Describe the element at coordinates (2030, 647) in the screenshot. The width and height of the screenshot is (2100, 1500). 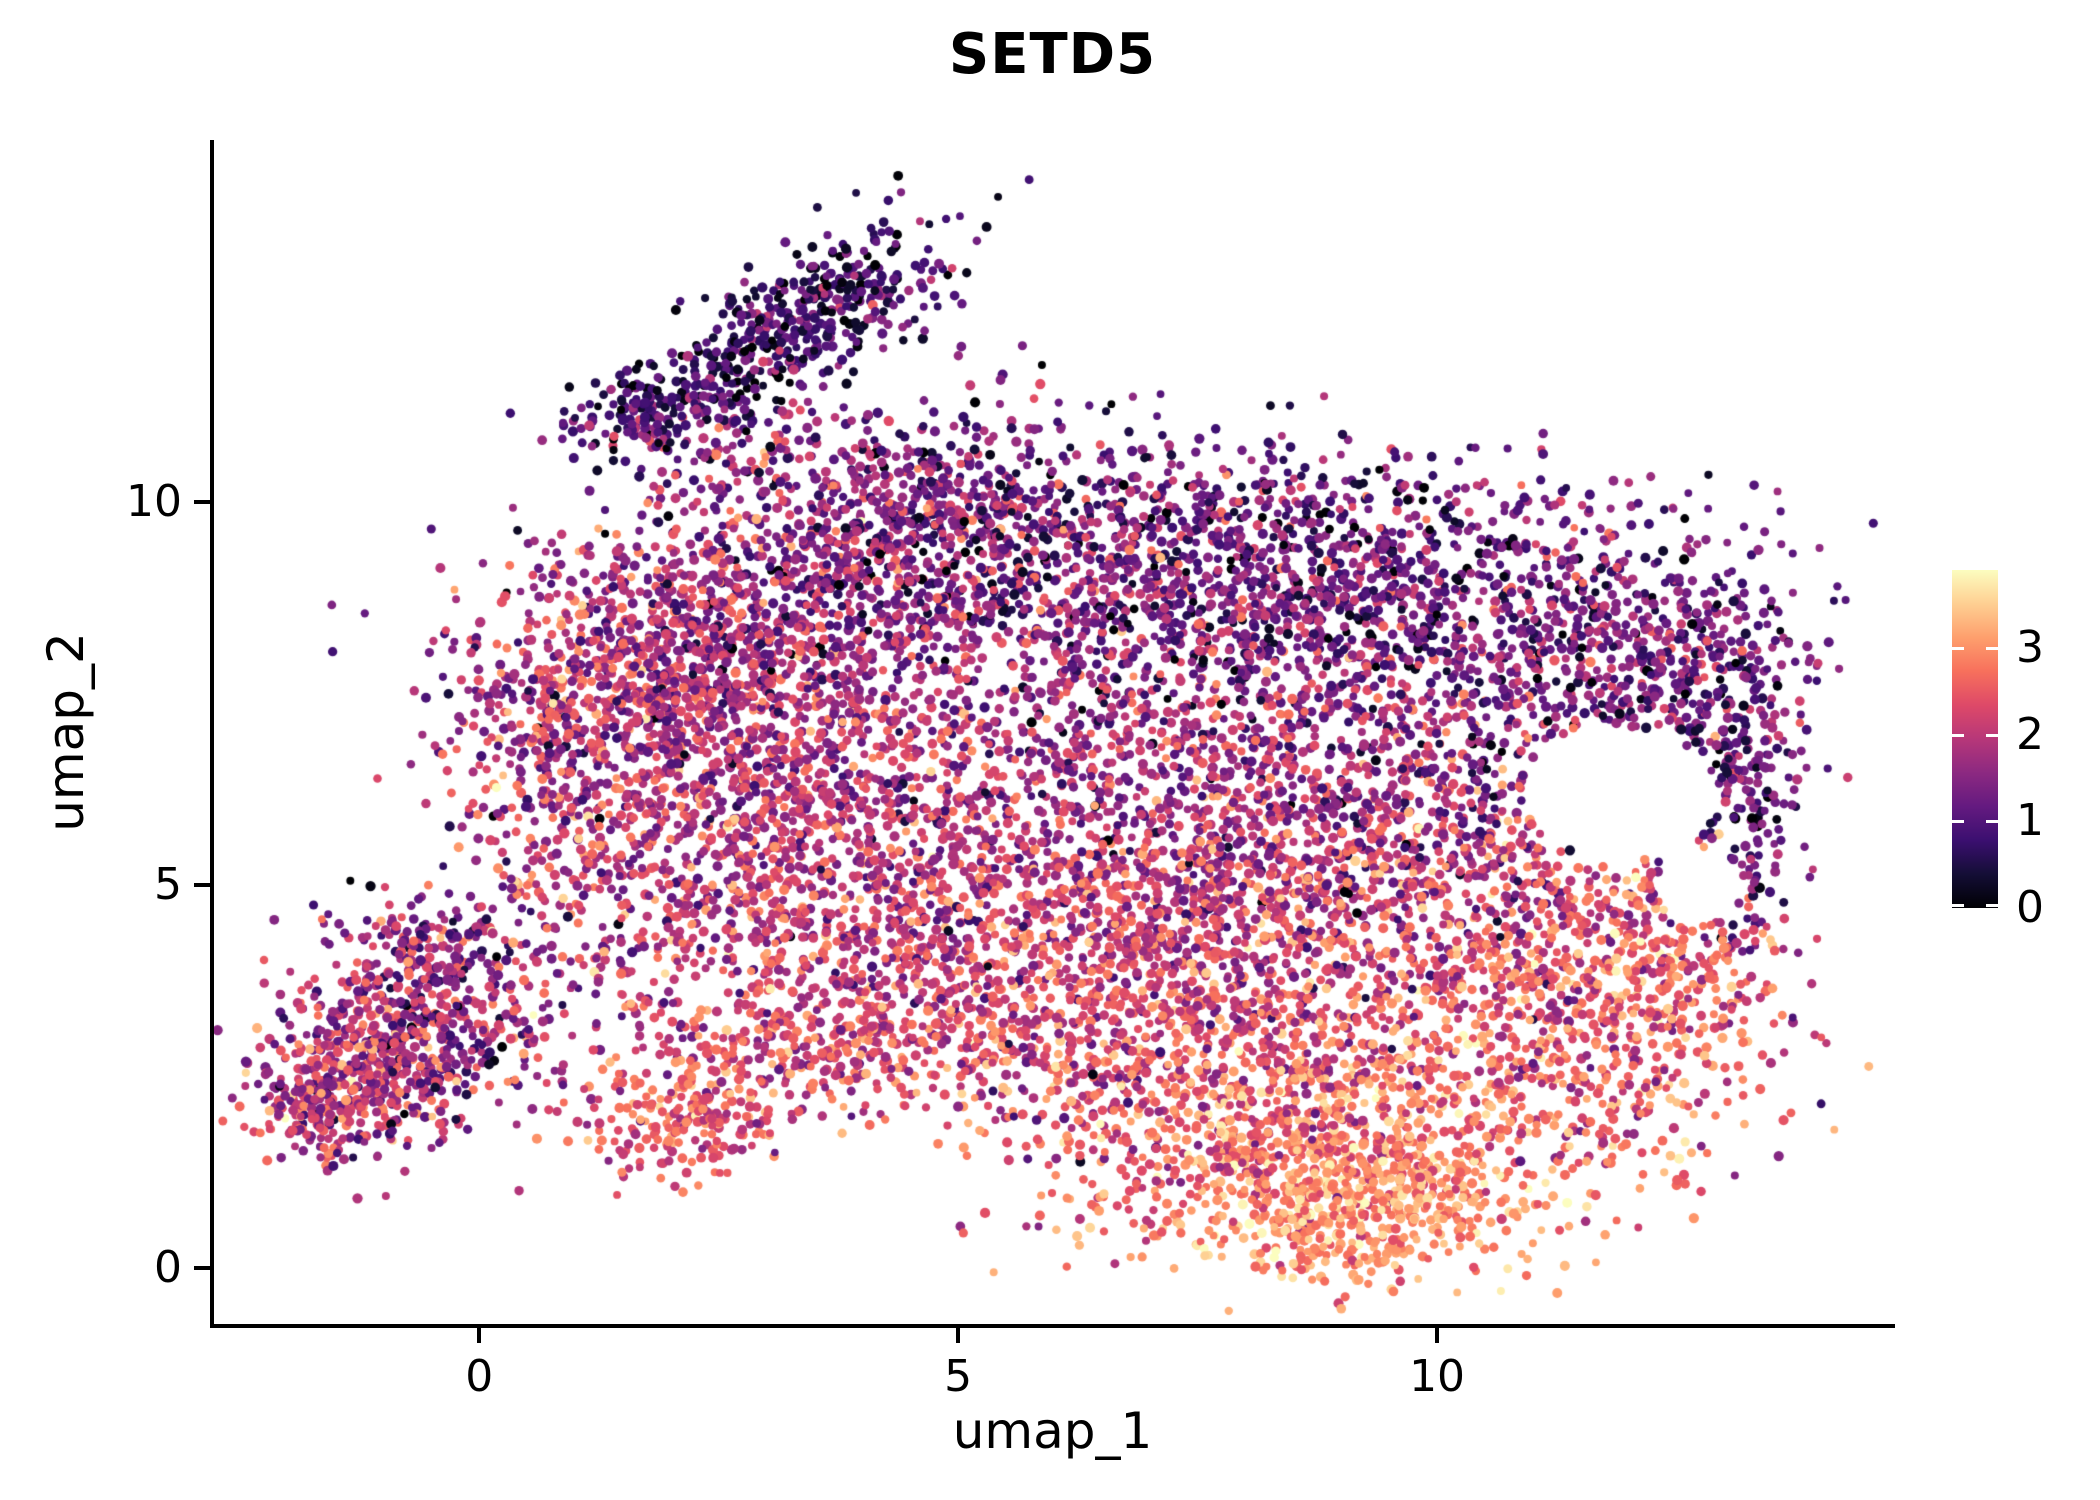
I see `colorbar-tick-label: 3` at that location.